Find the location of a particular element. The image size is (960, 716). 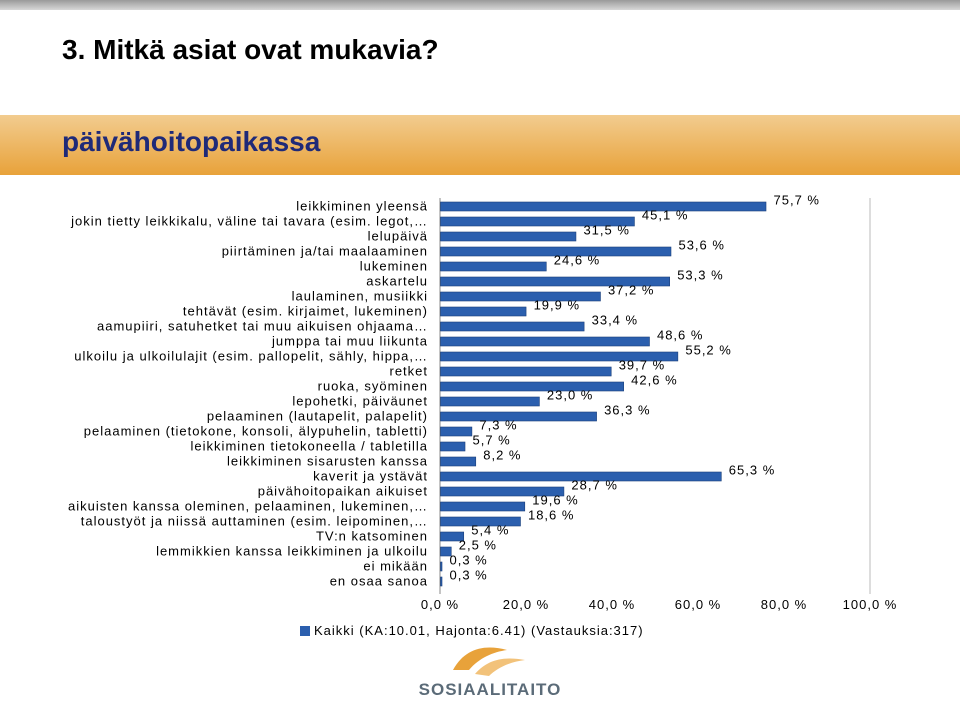

subtitle-band is located at coordinates (480, 145).